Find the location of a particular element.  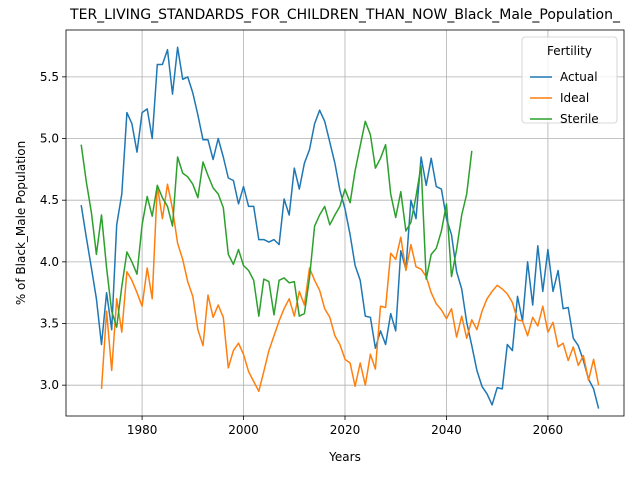

x-tick-label: 2040 is located at coordinates (446, 430).